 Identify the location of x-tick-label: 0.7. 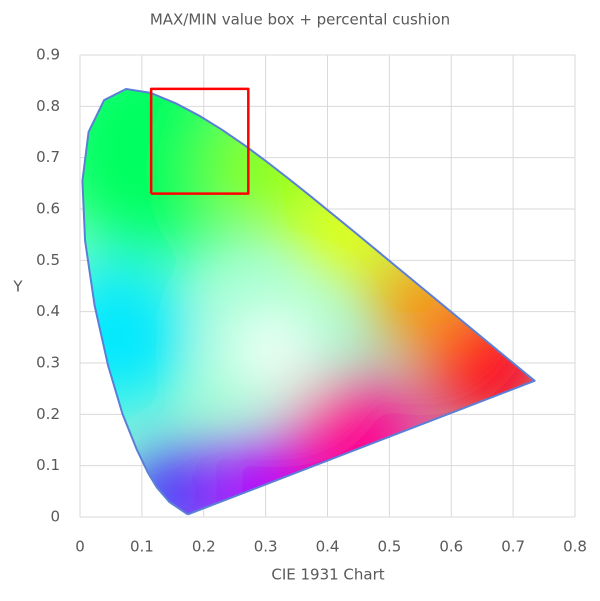
(513, 547).